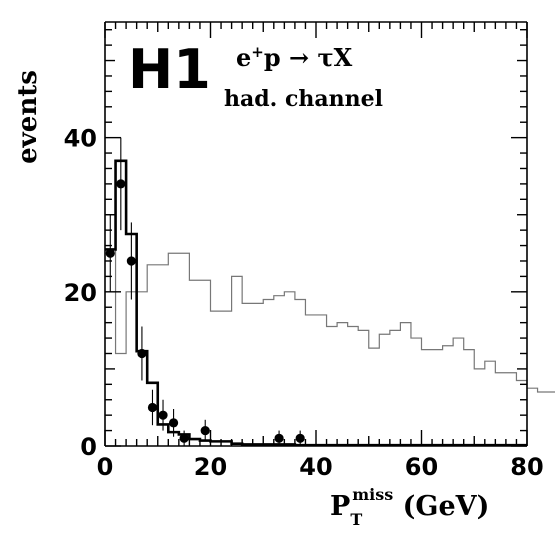  I want to click on process-label: e+p → τX, so click(294, 57).